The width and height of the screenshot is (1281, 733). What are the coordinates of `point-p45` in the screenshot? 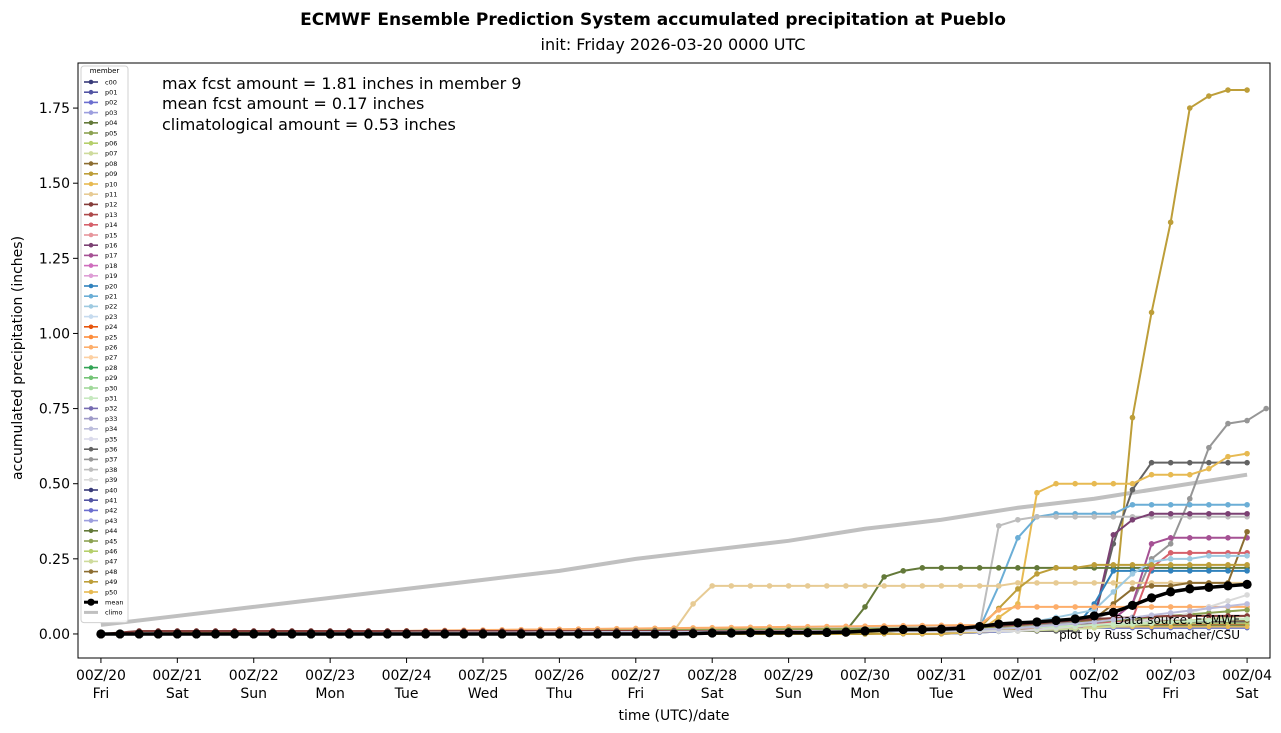 It's located at (1247, 610).